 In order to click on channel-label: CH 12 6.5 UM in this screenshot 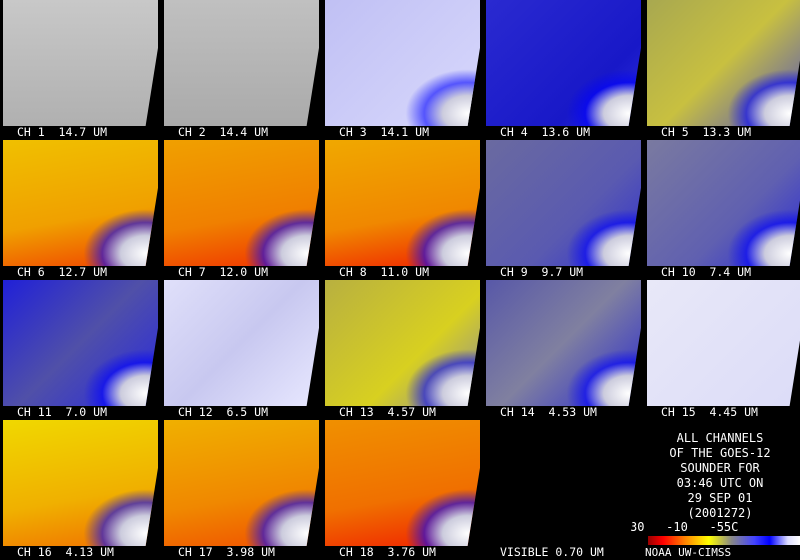, I will do `click(223, 412)`.